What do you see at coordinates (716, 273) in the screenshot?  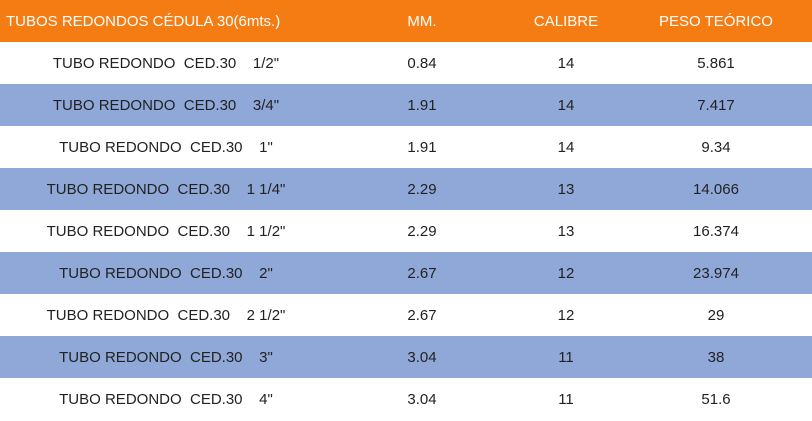 I see `cell-peso-teorico: 23.974` at bounding box center [716, 273].